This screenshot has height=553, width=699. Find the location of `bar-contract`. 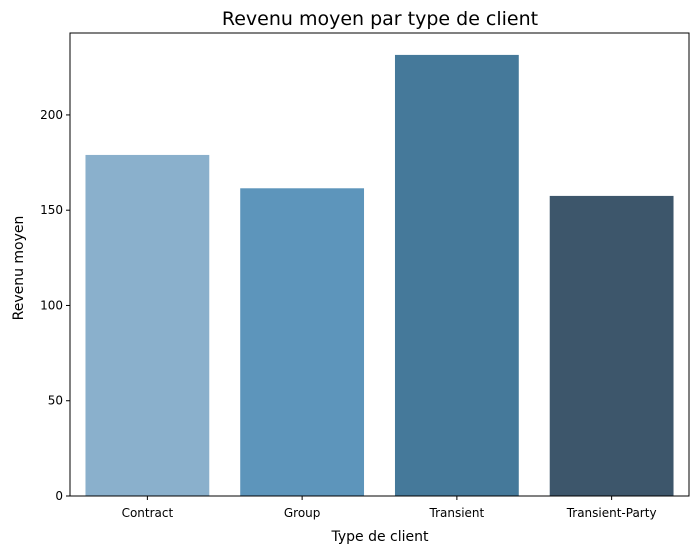

bar-contract is located at coordinates (147, 325).